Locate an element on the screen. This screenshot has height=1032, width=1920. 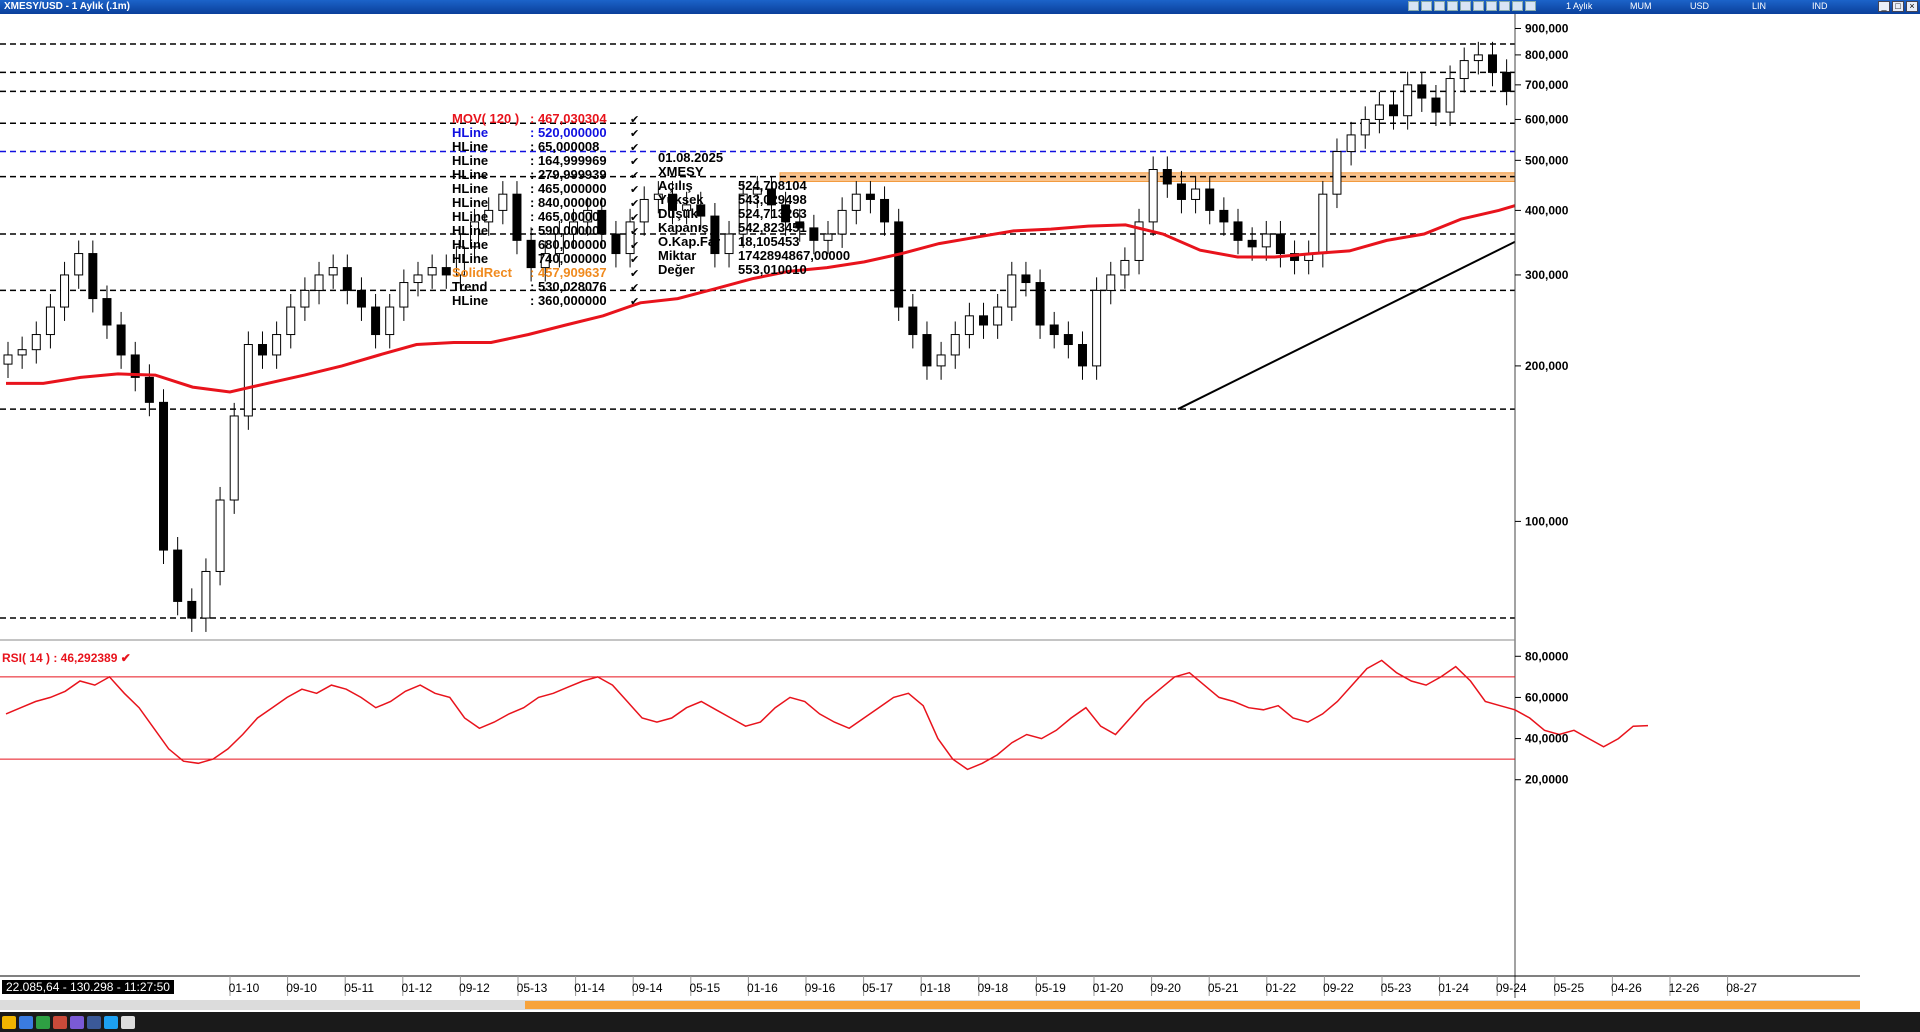
rsi-tick-label: 20,0000 is located at coordinates (1547, 780).